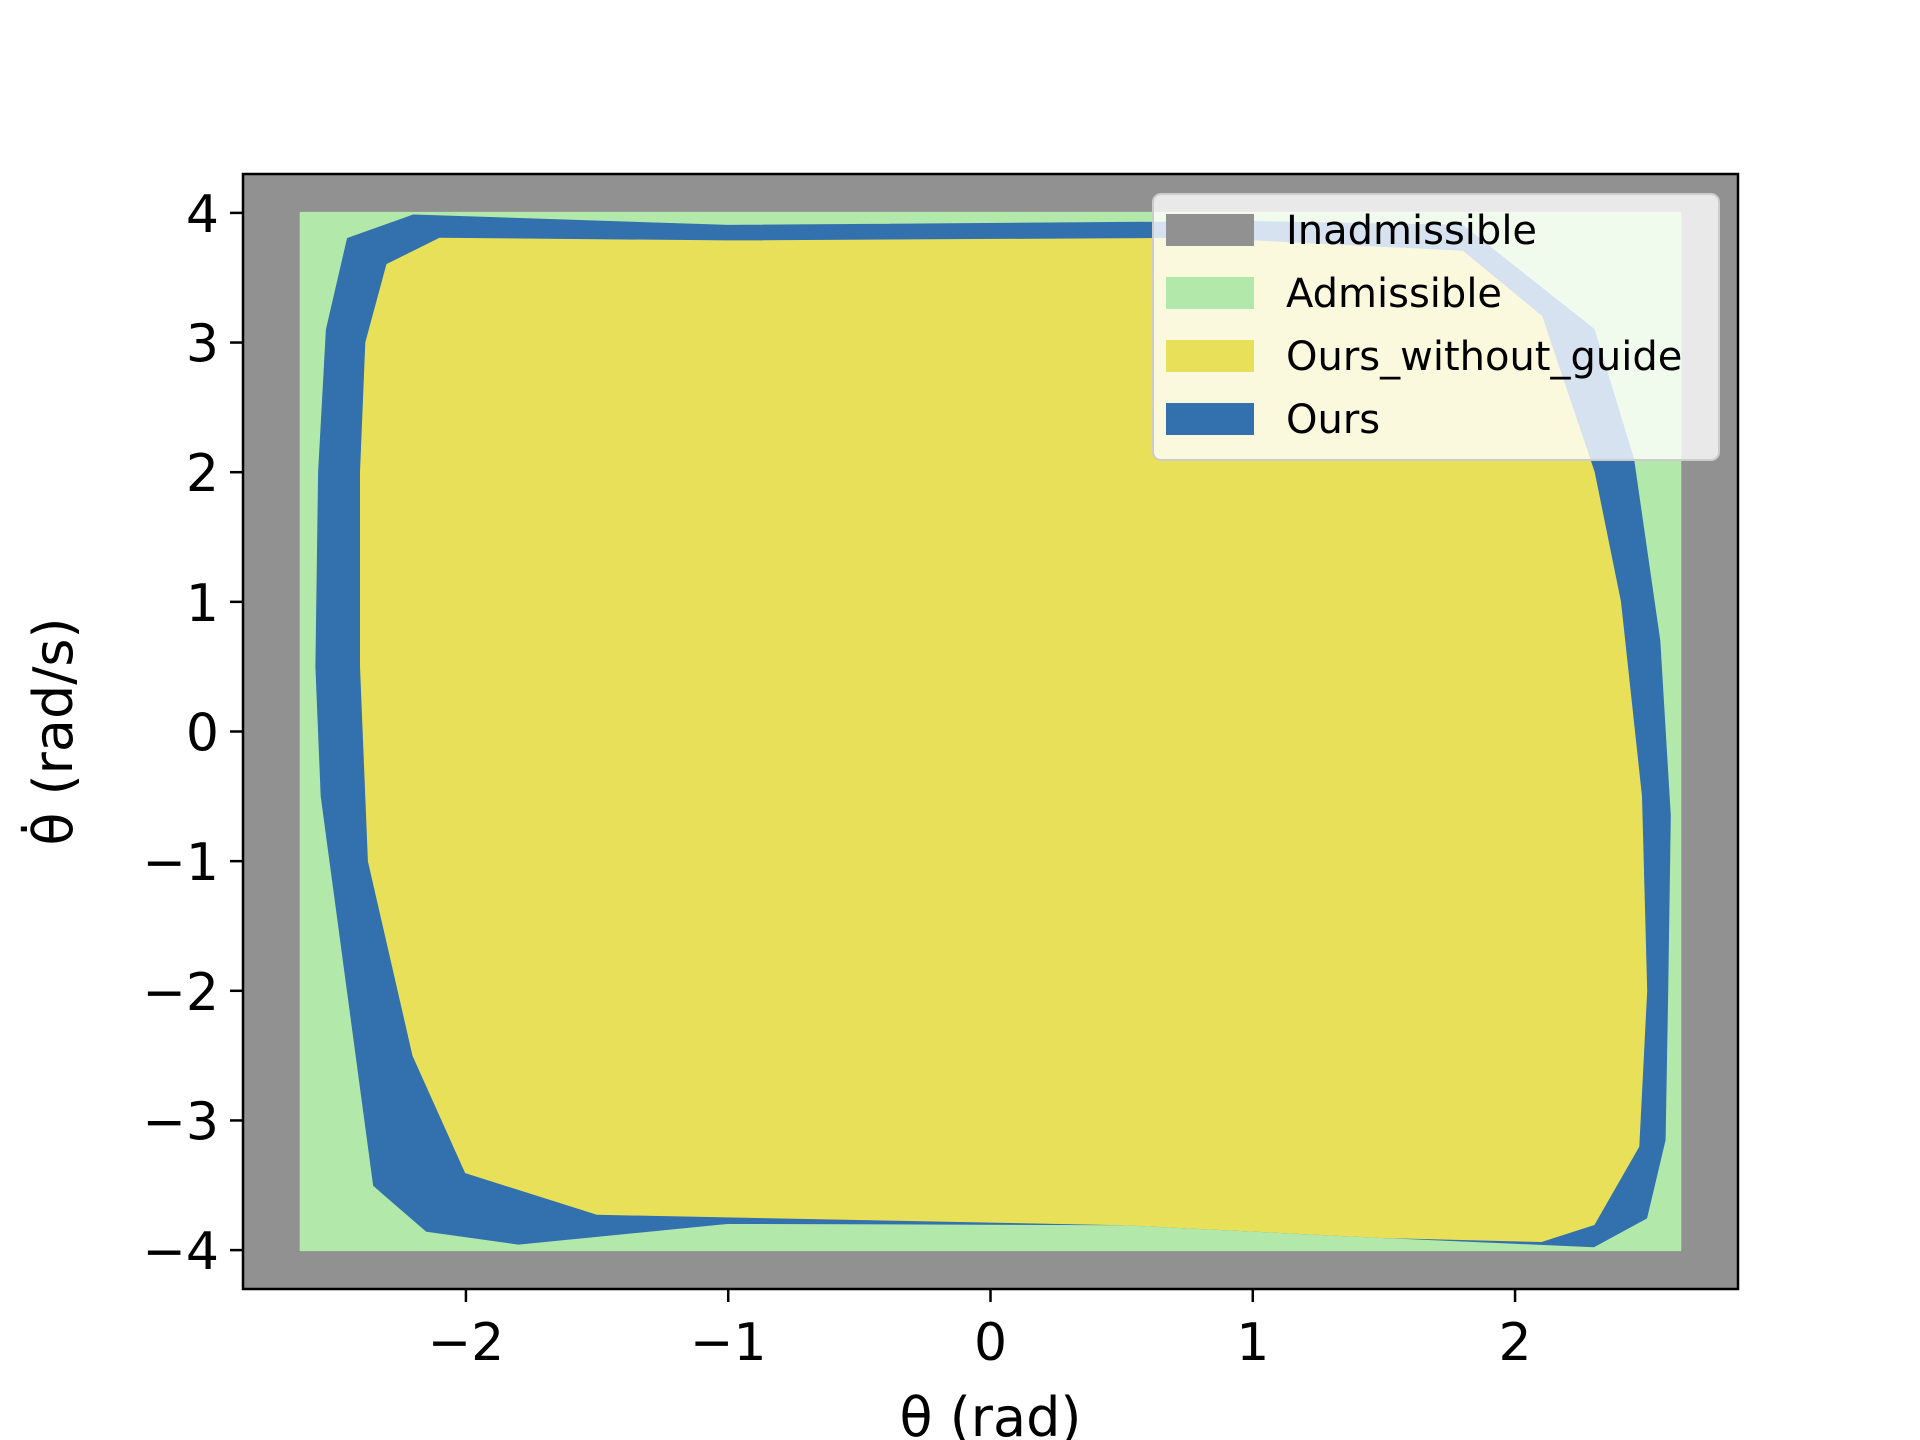 The image size is (1920, 1440). Describe the element at coordinates (202, 474) in the screenshot. I see `y-tick-label: 2` at that location.